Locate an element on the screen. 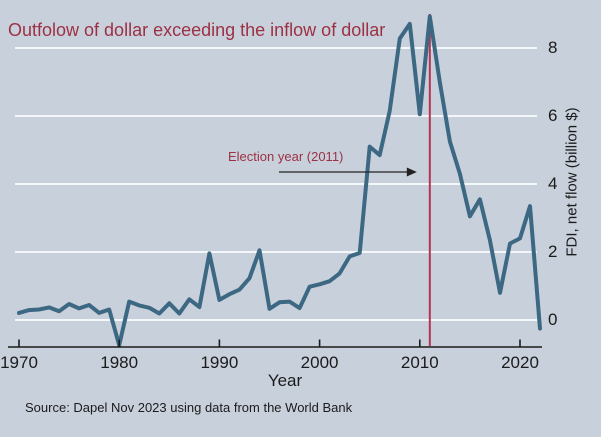 The image size is (601, 437). y-tick-label-6: 6 is located at coordinates (553, 115).